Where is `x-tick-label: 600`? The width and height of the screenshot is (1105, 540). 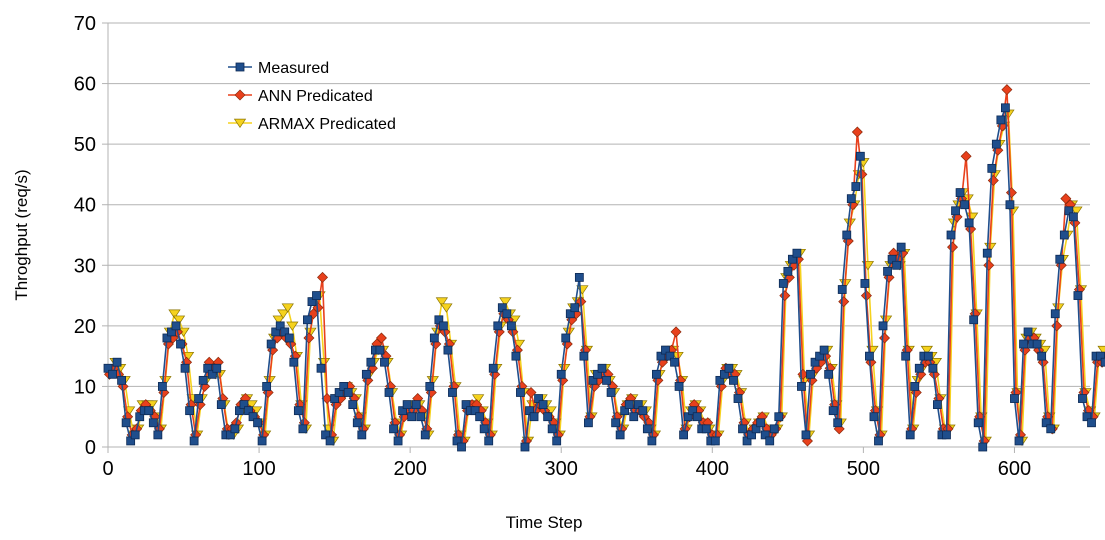
x-tick-label: 600 is located at coordinates (1014, 469).